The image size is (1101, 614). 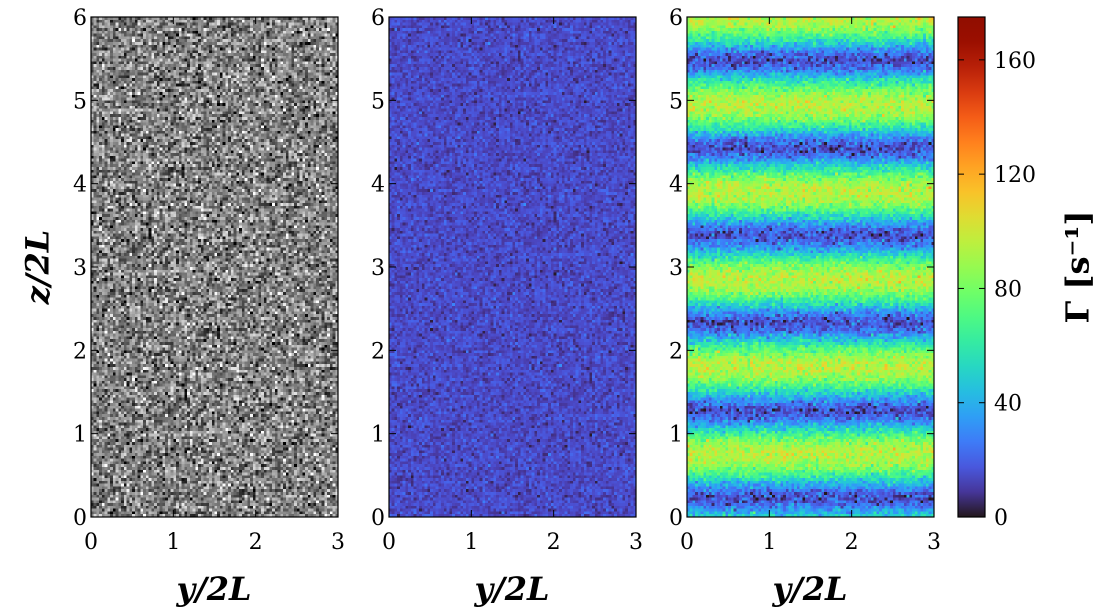 What do you see at coordinates (1015, 61) in the screenshot?
I see `colorbar-tick-label: 160` at bounding box center [1015, 61].